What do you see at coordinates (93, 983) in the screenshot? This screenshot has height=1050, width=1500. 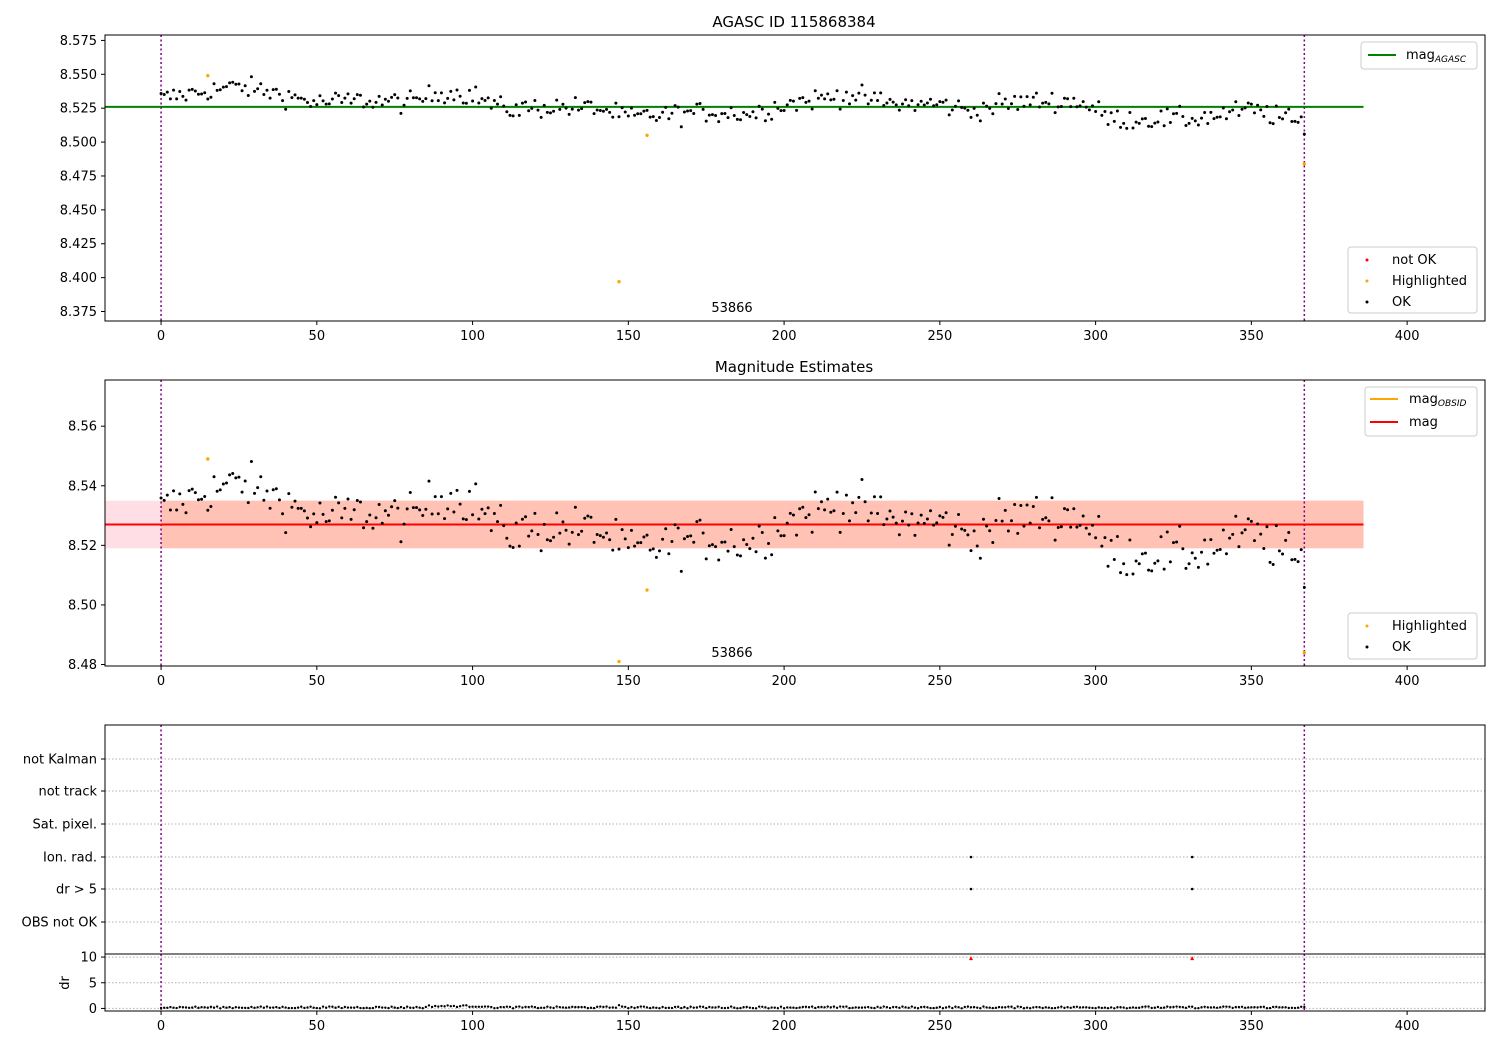 I see `panel-dr-ytick-label: 5` at bounding box center [93, 983].